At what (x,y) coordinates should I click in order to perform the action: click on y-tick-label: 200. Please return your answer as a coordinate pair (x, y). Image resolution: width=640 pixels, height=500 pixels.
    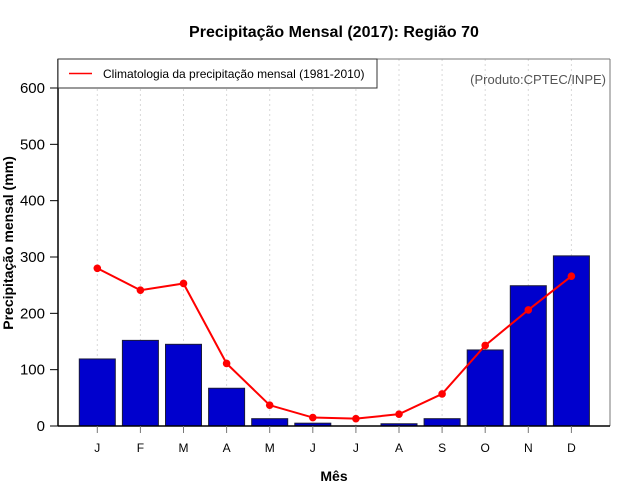
    Looking at the image, I should click on (32, 313).